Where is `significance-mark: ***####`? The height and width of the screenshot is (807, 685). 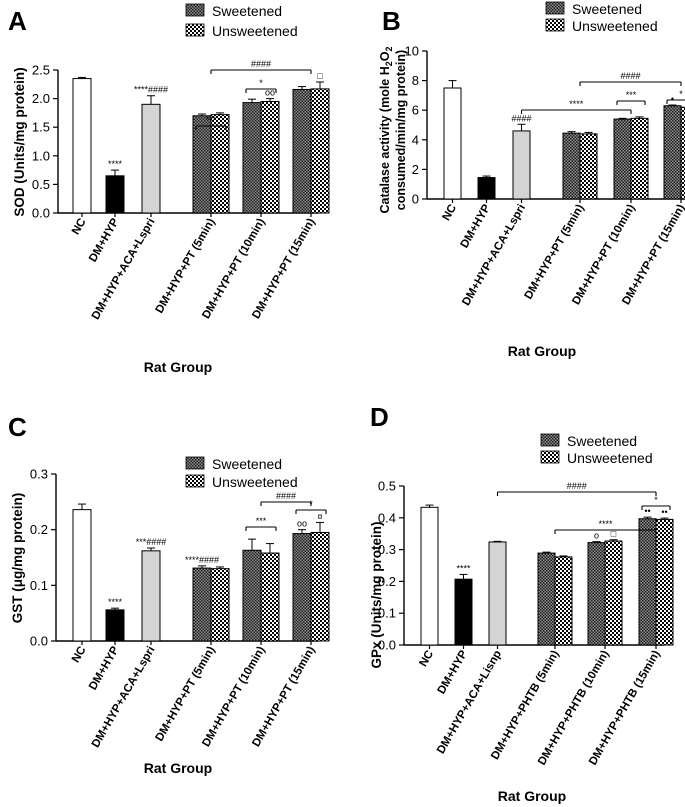 significance-mark: ***#### is located at coordinates (151, 542).